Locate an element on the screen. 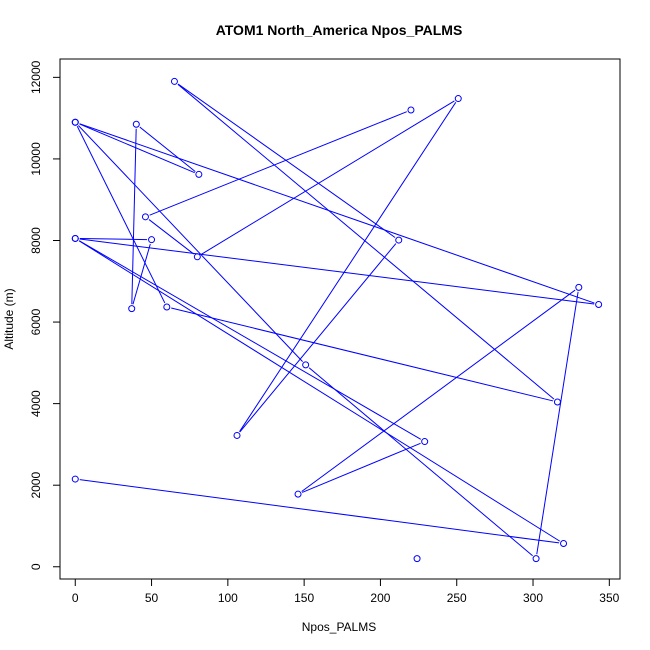 Image resolution: width=650 pixels, height=650 pixels. y-tick-label: 4000 is located at coordinates (36, 403).